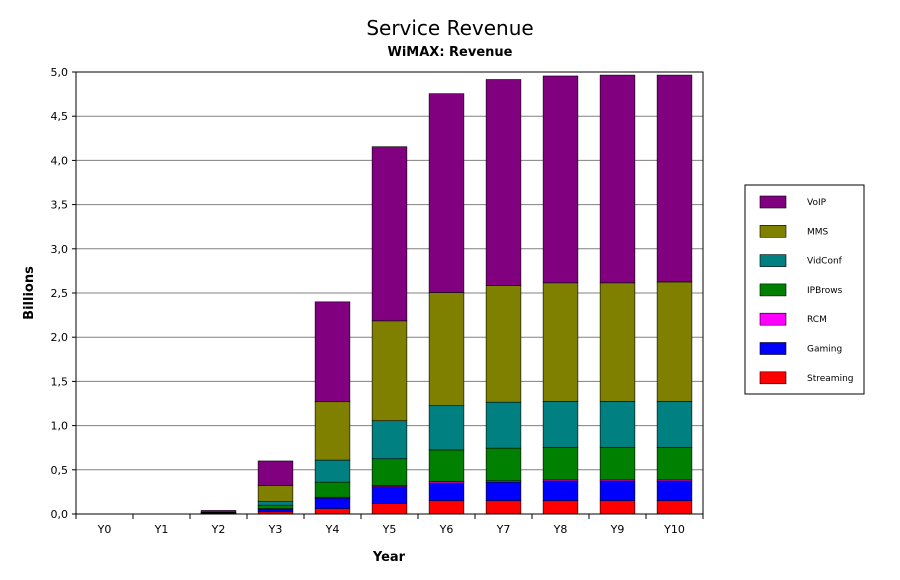 Image resolution: width=900 pixels, height=580 pixels. What do you see at coordinates (818, 232) in the screenshot?
I see `legend-label: MMS` at bounding box center [818, 232].